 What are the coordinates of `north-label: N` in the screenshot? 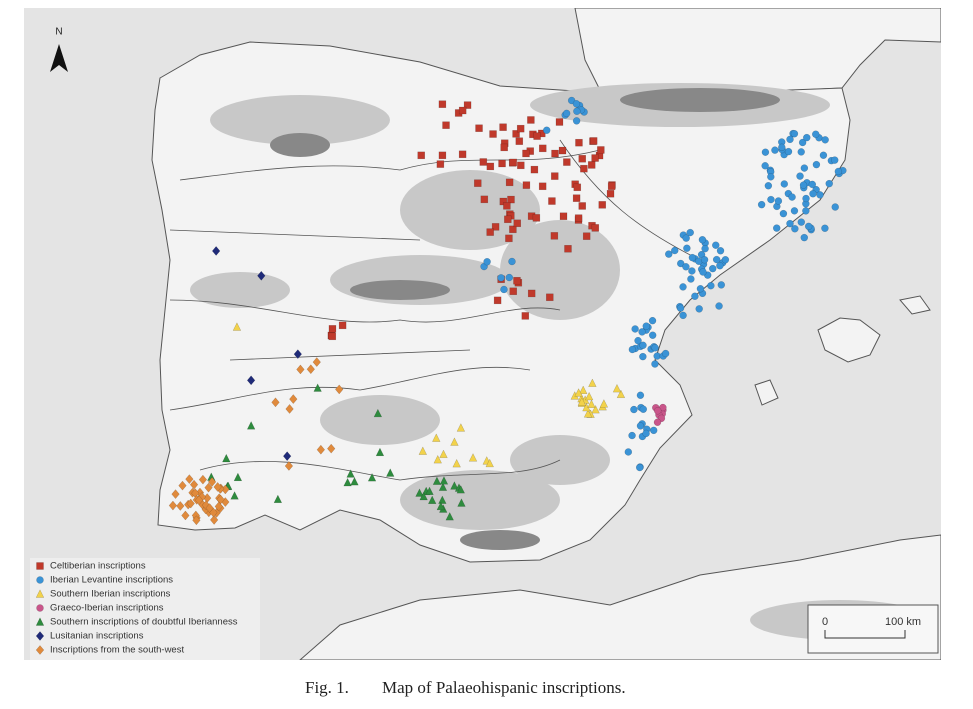 It's located at (58, 32).